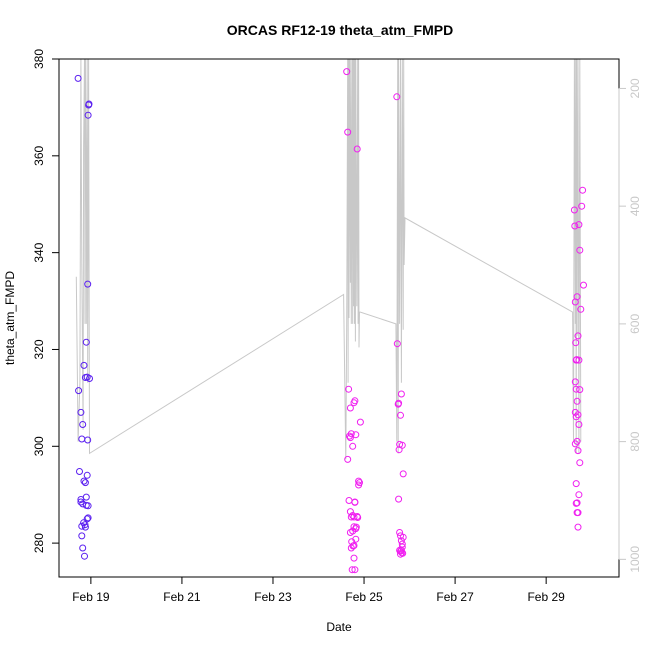 The height and width of the screenshot is (650, 650). Describe the element at coordinates (39, 446) in the screenshot. I see `y-tick-label: 300` at that location.